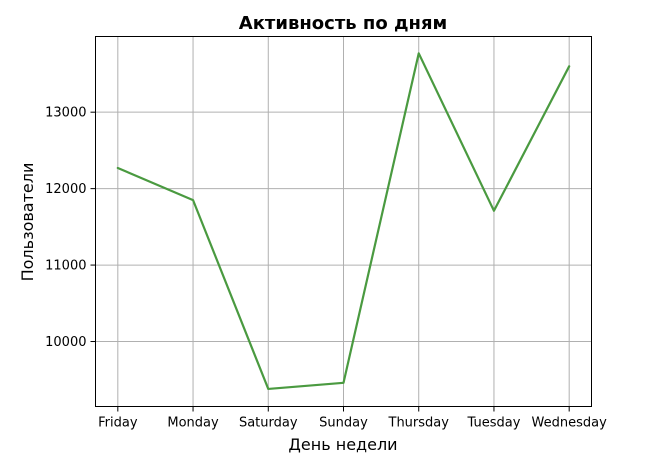 This screenshot has height=468, width=664. Describe the element at coordinates (193, 423) in the screenshot. I see `x-tick-label: Monday` at that location.